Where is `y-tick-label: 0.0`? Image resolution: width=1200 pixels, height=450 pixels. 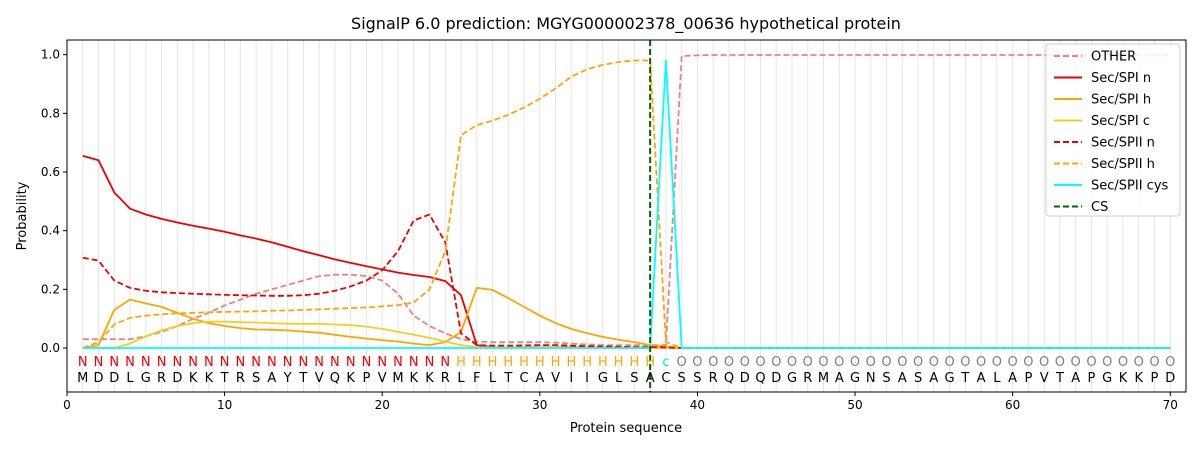
y-tick-label: 0.0 is located at coordinates (50, 348).